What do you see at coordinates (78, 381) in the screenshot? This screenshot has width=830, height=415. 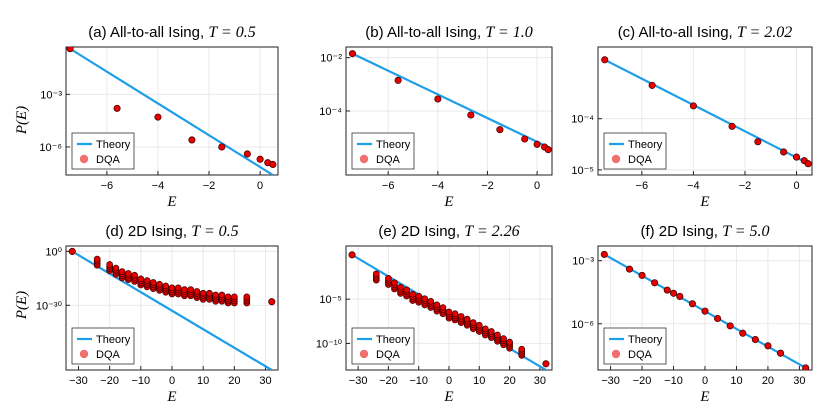 I see `x-tick-label: −30` at bounding box center [78, 381].